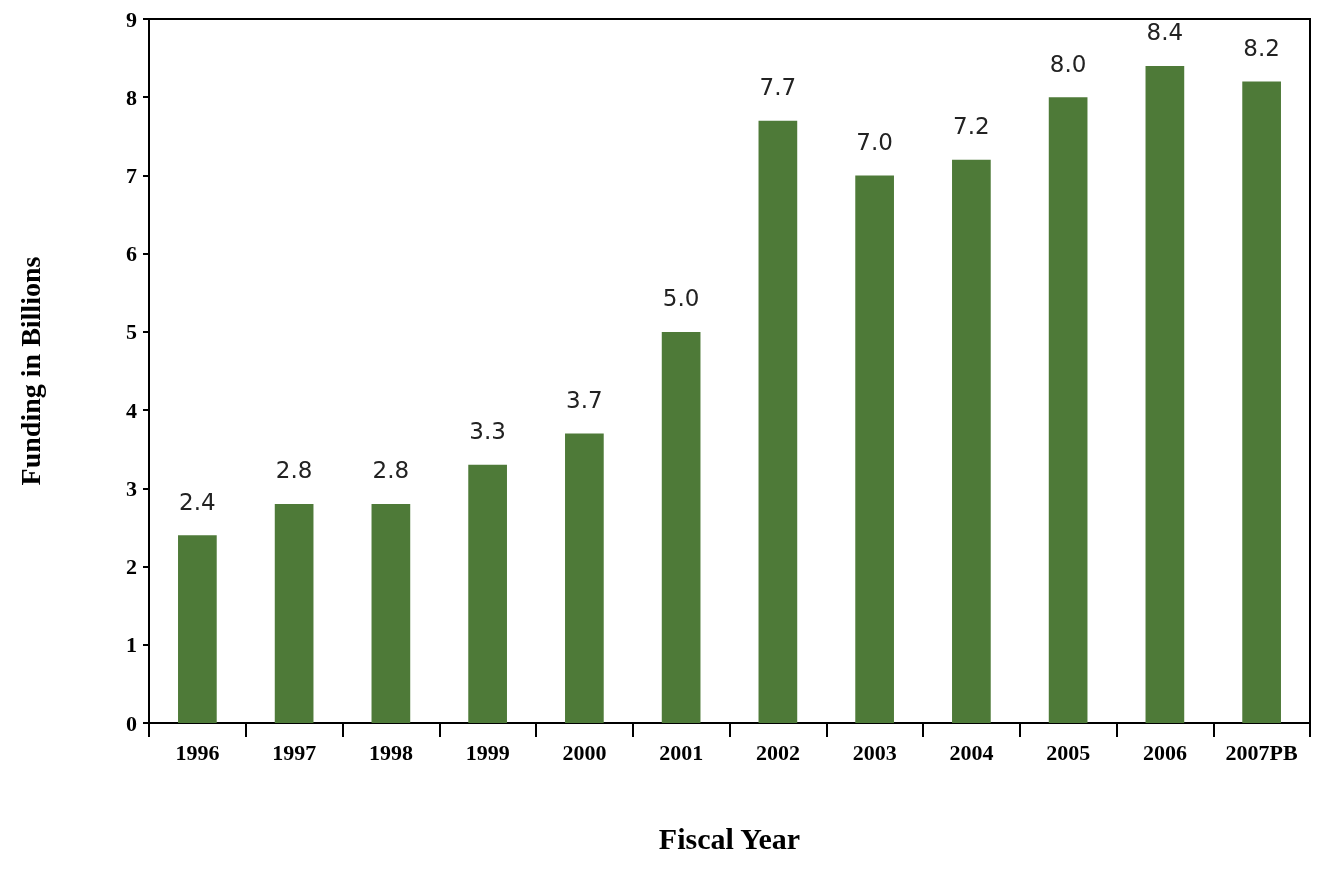 The height and width of the screenshot is (880, 1344). What do you see at coordinates (487, 431) in the screenshot?
I see `data-label: 3.3` at bounding box center [487, 431].